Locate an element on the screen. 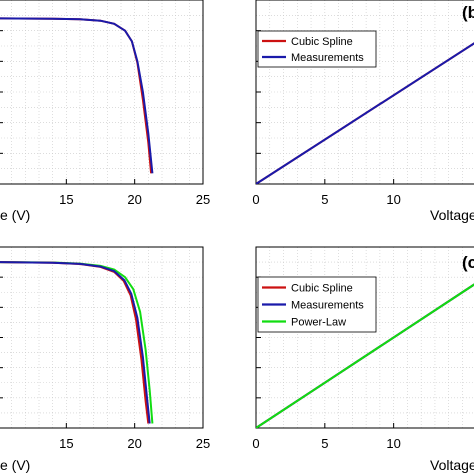  legend: Cubic Spline Measurements Power-Law is located at coordinates (317, 304).